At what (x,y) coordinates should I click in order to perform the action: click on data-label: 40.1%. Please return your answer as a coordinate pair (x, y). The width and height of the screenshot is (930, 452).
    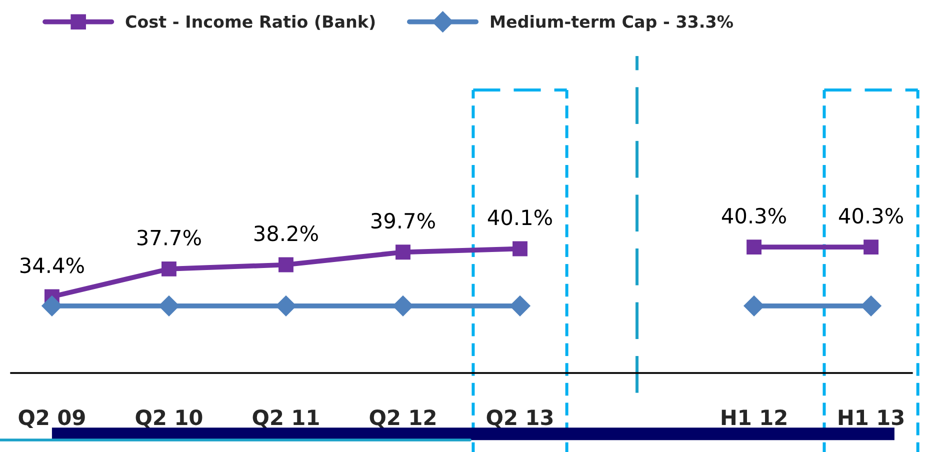
    Looking at the image, I should click on (520, 218).